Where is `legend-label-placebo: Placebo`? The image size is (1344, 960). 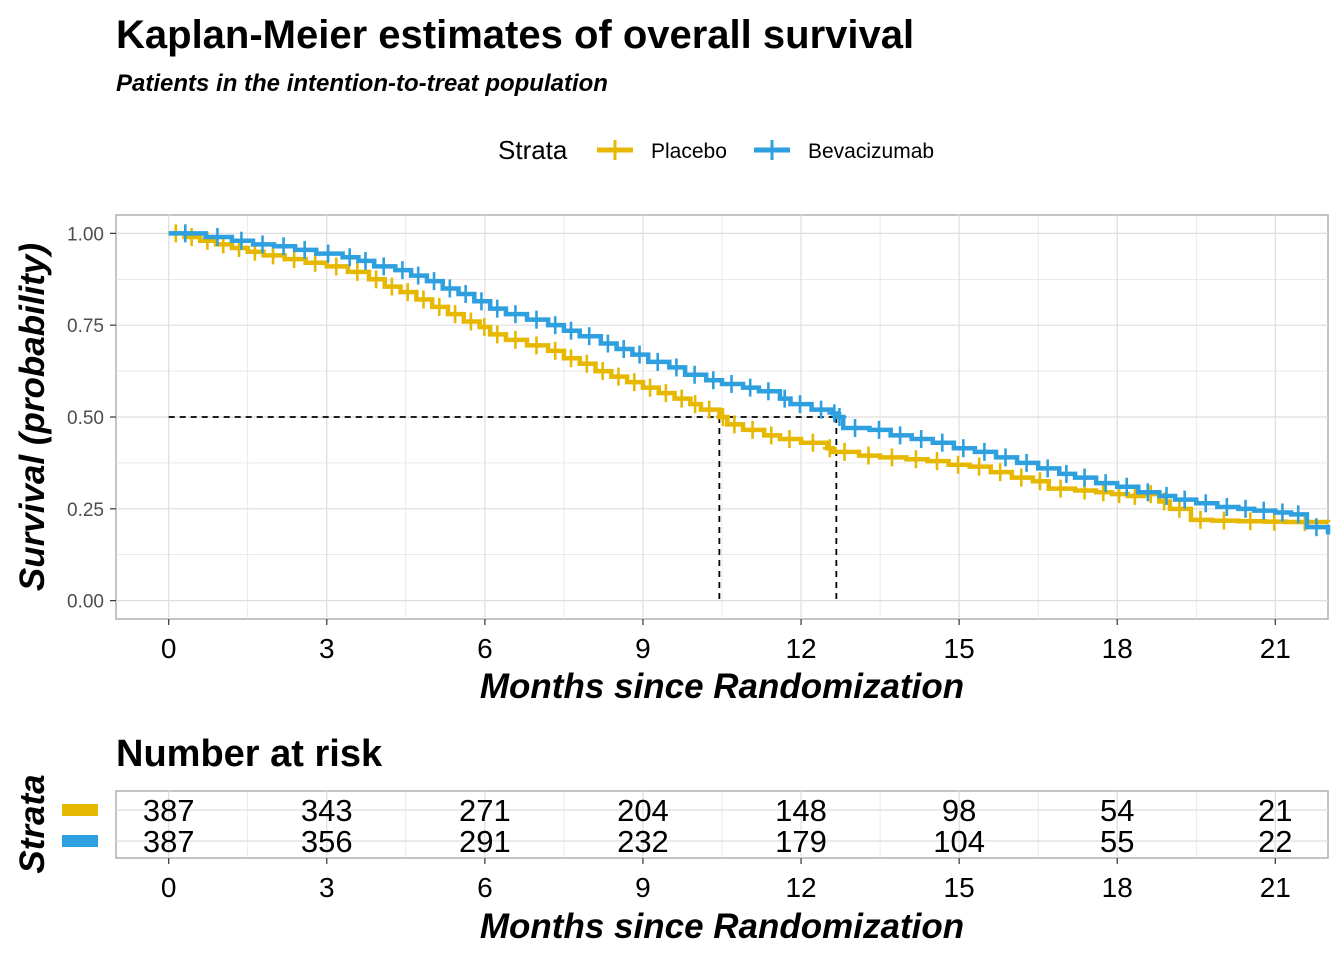
legend-label-placebo: Placebo is located at coordinates (689, 151).